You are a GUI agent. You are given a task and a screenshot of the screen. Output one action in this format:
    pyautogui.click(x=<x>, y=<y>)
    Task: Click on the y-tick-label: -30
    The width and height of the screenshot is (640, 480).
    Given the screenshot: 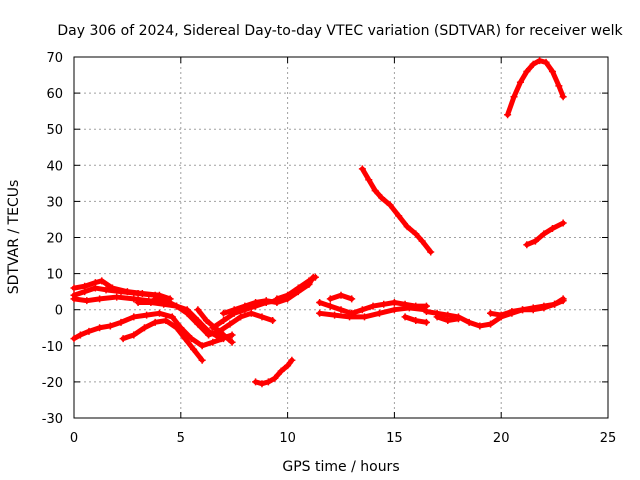 What is the action you would take?
    pyautogui.click(x=52, y=419)
    